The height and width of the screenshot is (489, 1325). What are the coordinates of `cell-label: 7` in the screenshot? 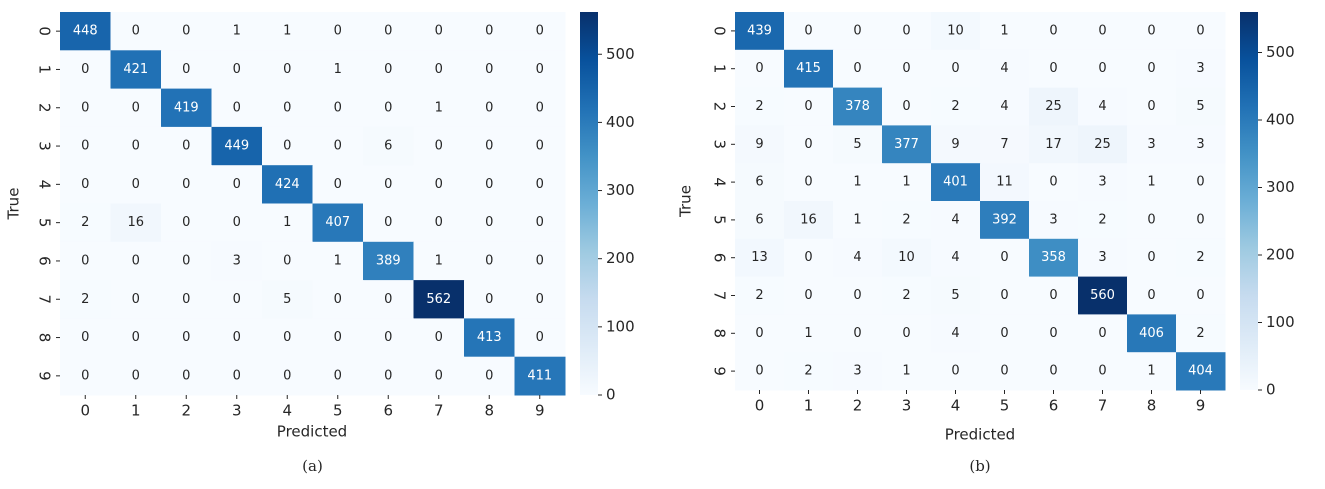 It's located at (1004, 144).